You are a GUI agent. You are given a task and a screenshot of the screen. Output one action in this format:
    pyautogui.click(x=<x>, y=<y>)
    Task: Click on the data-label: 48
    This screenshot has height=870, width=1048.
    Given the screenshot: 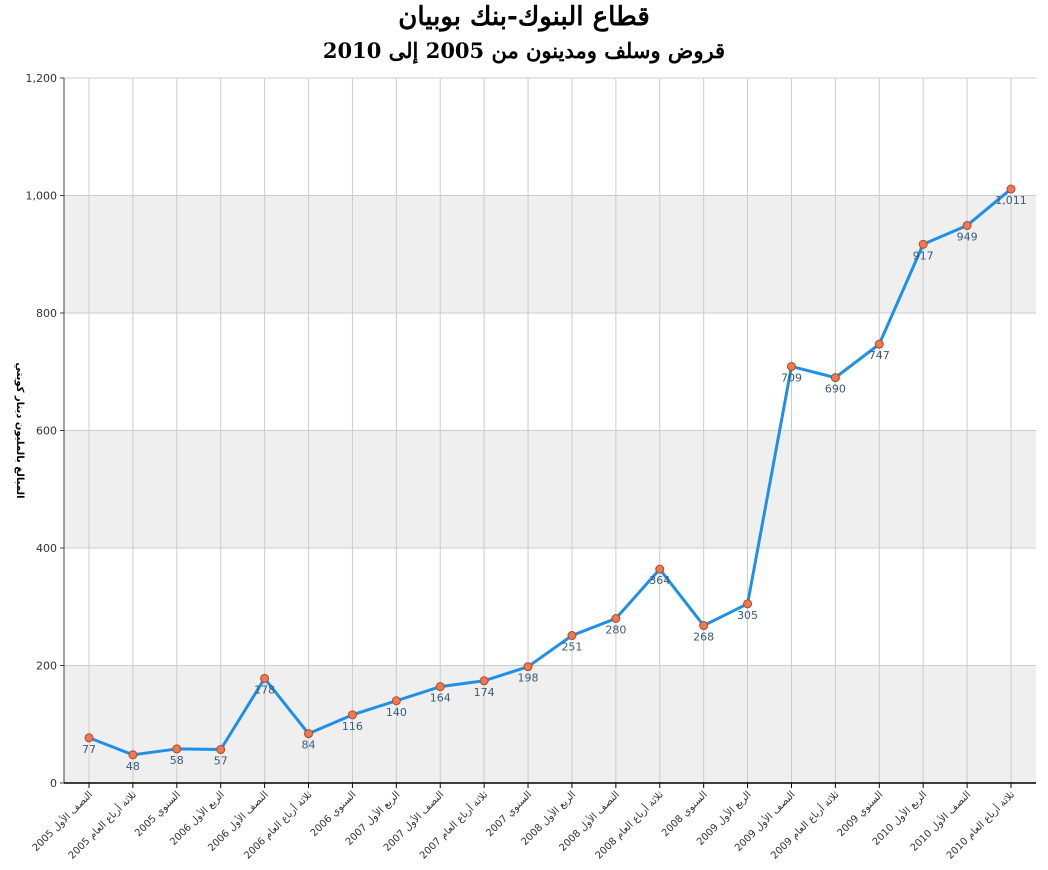 What is the action you would take?
    pyautogui.click(x=133, y=766)
    